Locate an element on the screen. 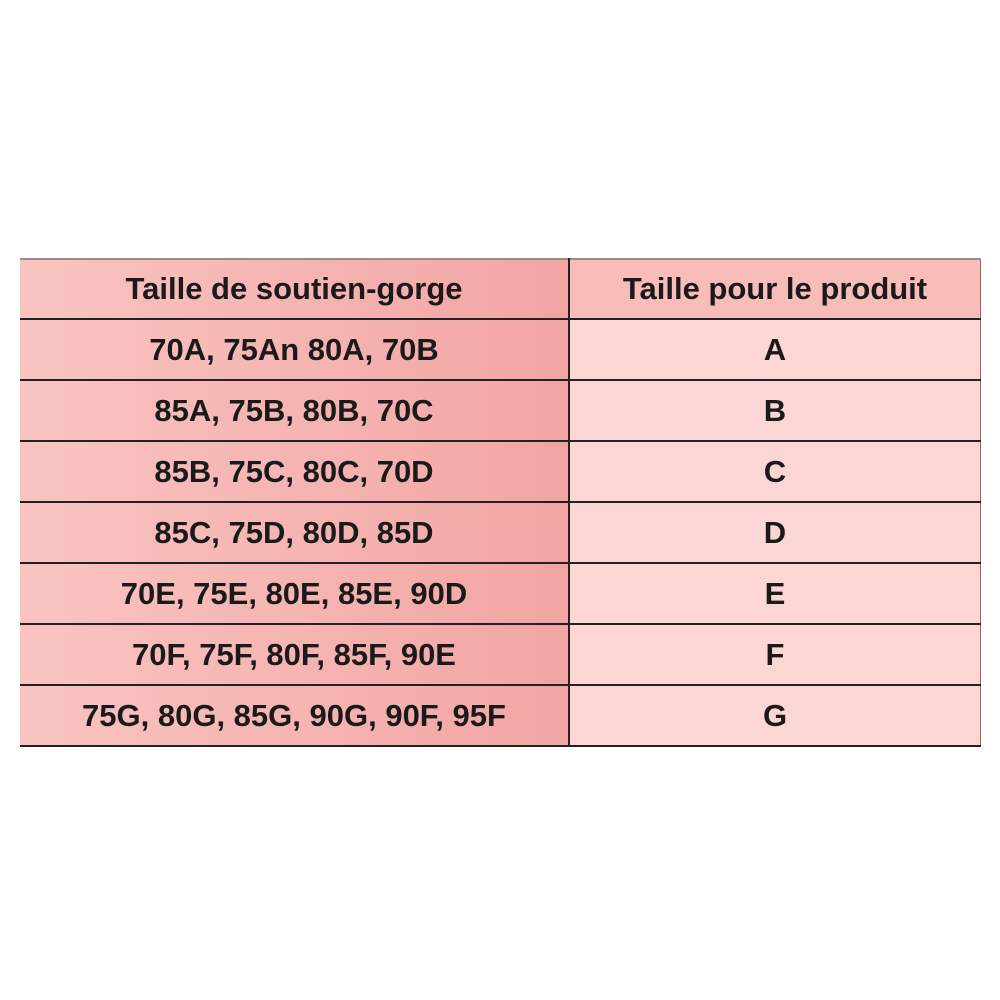 The image size is (1000, 1000). table-row: 70F, 75F, 80F, 85F, 90E F is located at coordinates (500, 655).